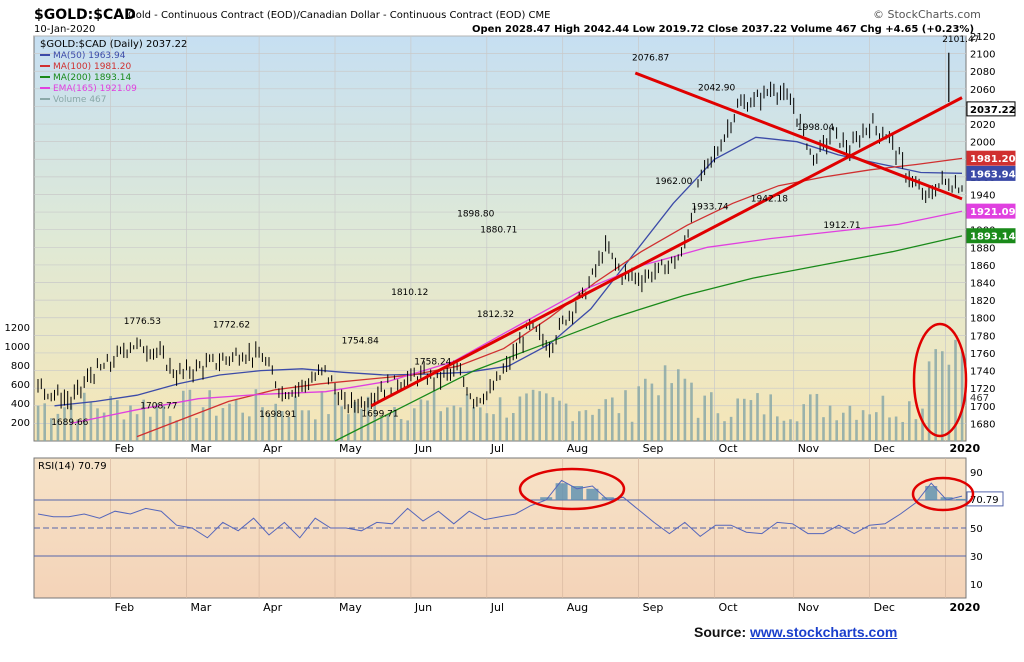  What do you see at coordinates (20, 423) in the screenshot?
I see `volume-tick-label: 200` at bounding box center [20, 423].